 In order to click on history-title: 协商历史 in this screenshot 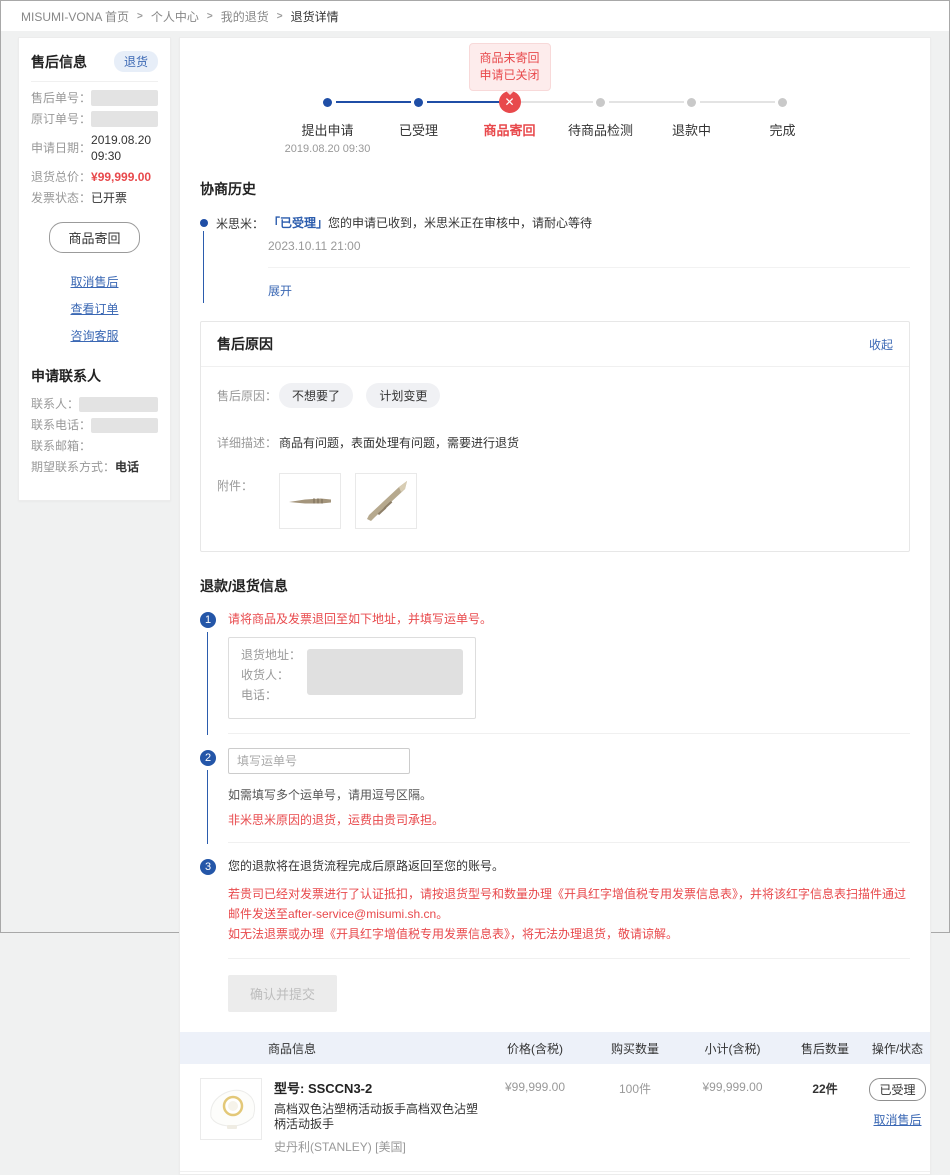, I will do `click(228, 189)`.